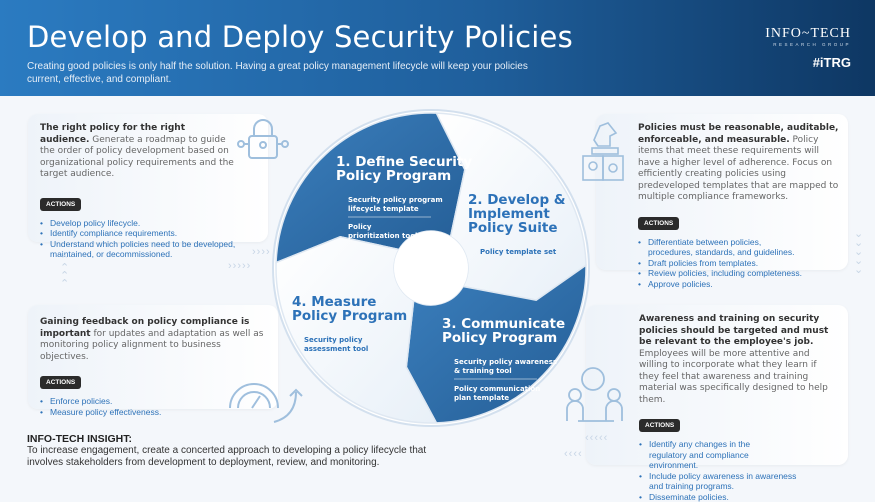  I want to click on left-chevrons-decoration: ‹‹‹‹, so click(573, 454).